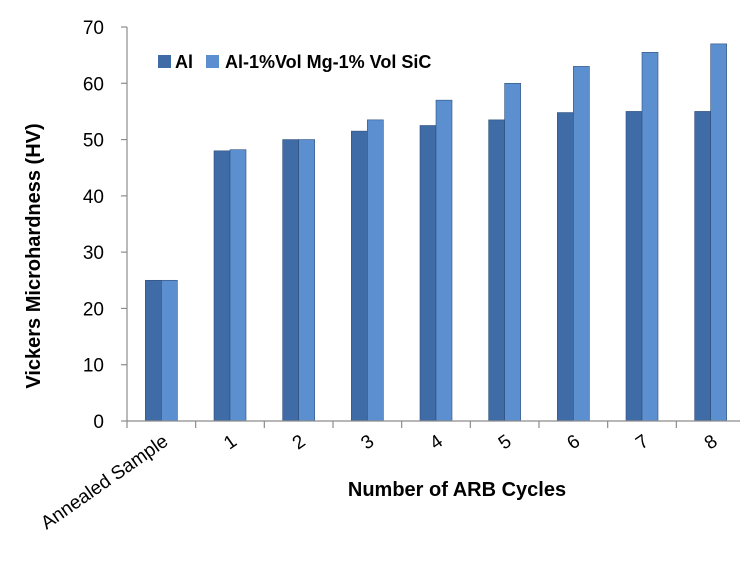  I want to click on x-tick-label-3: 3, so click(367, 442).